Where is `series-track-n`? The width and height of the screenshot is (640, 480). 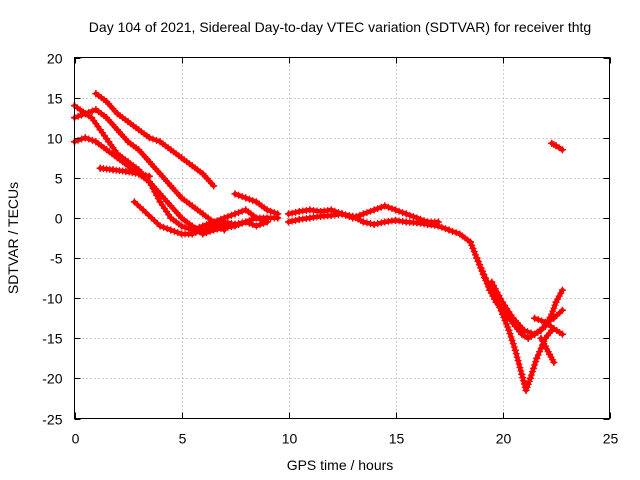 series-track-n is located at coordinates (548, 326).